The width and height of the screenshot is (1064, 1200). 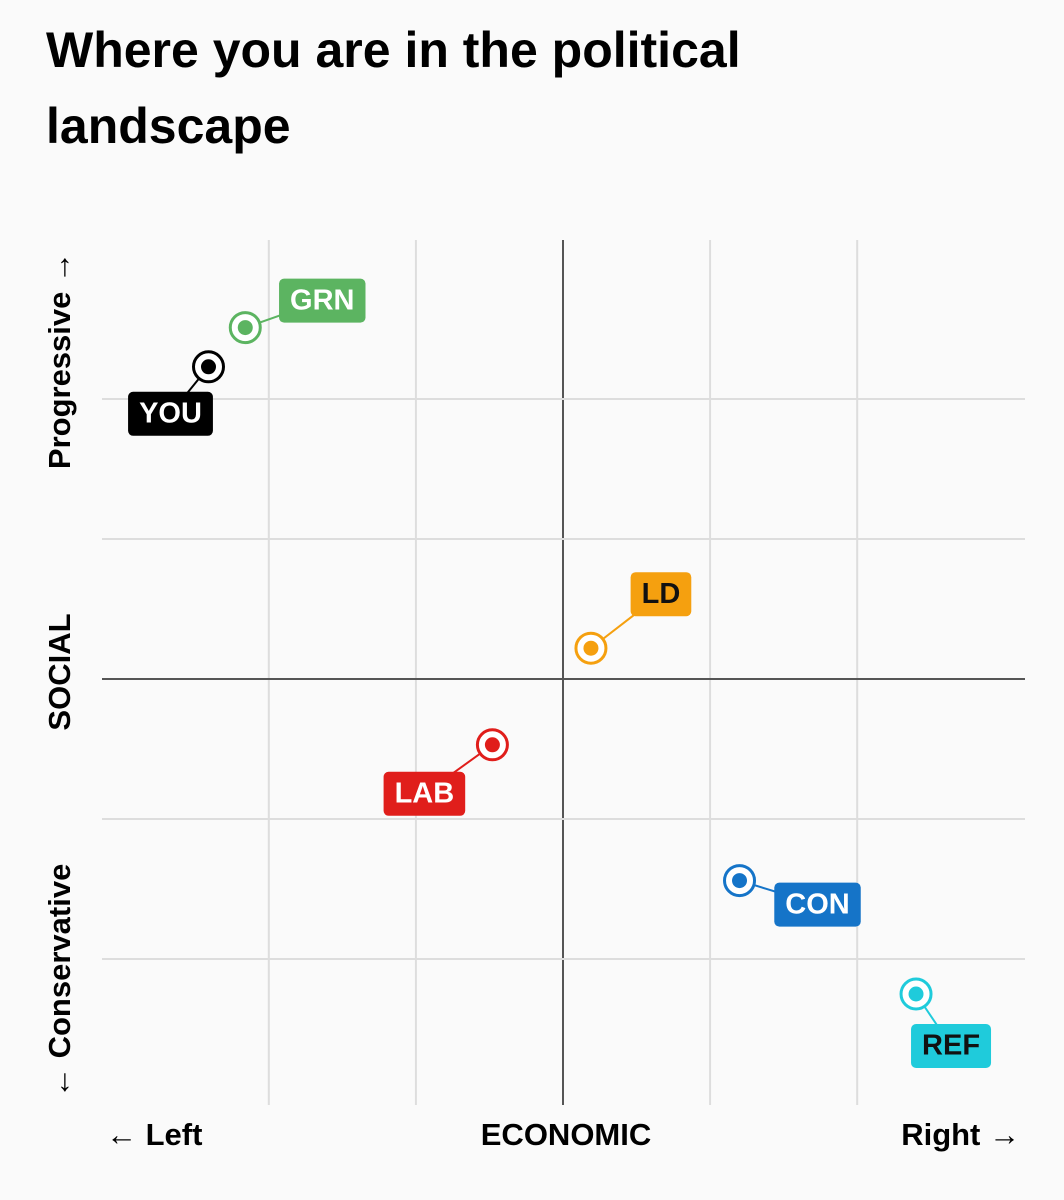 What do you see at coordinates (59, 360) in the screenshot?
I see `y-top-label: Progressive →` at bounding box center [59, 360].